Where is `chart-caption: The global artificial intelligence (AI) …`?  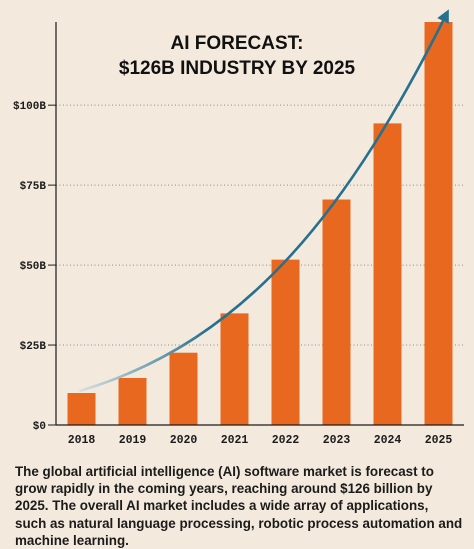
chart-caption: The global artificial intelligence (AI) … is located at coordinates (239, 506).